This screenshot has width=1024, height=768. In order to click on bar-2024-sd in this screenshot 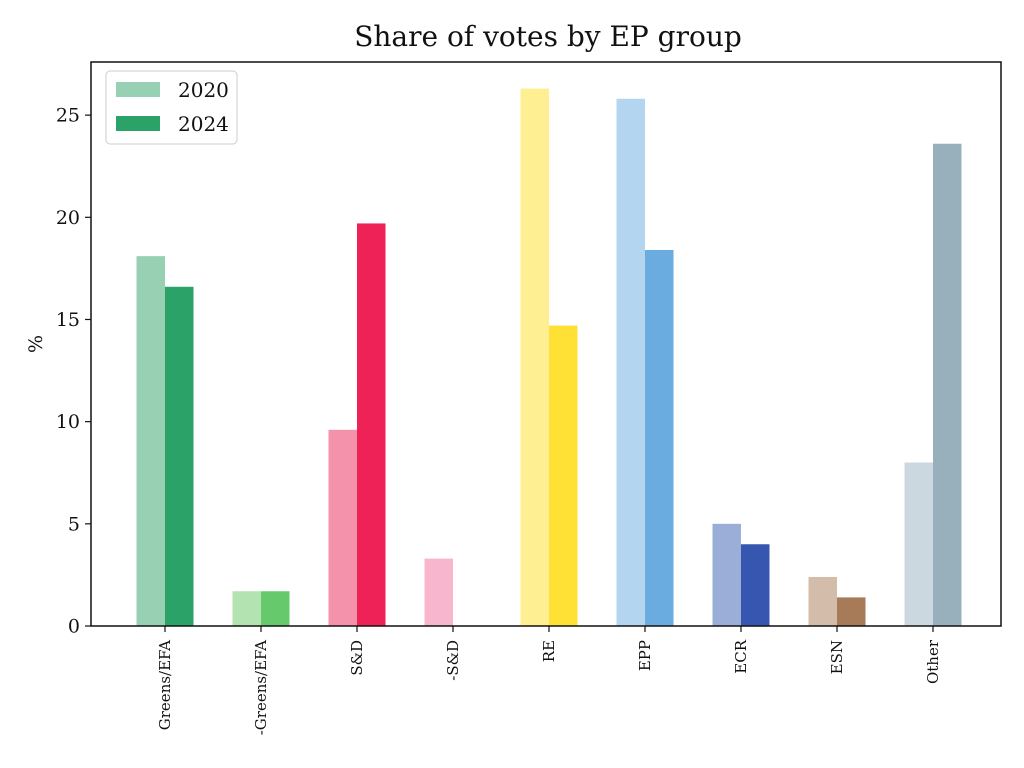, I will do `click(371, 424)`.